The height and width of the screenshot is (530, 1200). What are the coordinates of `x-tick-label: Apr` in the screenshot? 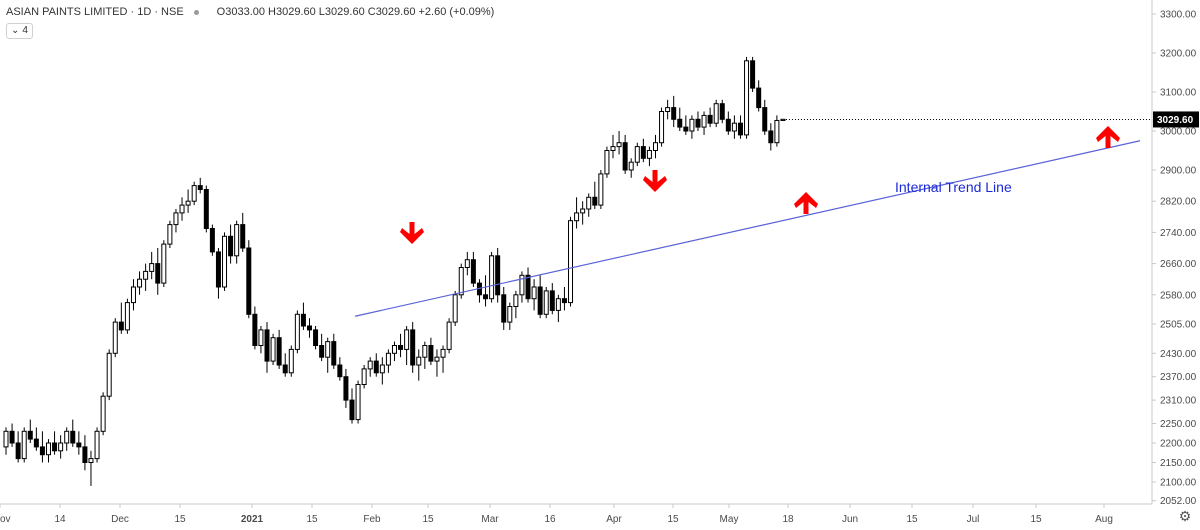 It's located at (614, 519).